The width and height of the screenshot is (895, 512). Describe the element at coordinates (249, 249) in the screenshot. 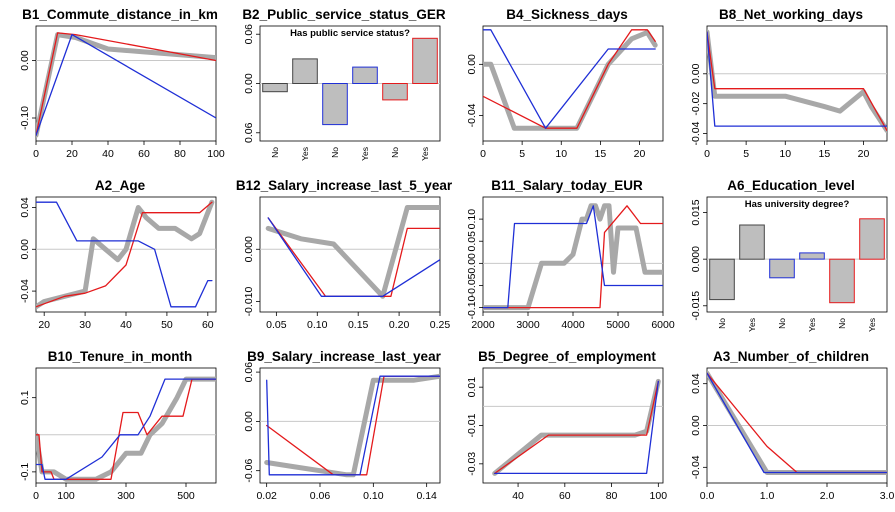

I see `y-tick-label: 0.000` at that location.